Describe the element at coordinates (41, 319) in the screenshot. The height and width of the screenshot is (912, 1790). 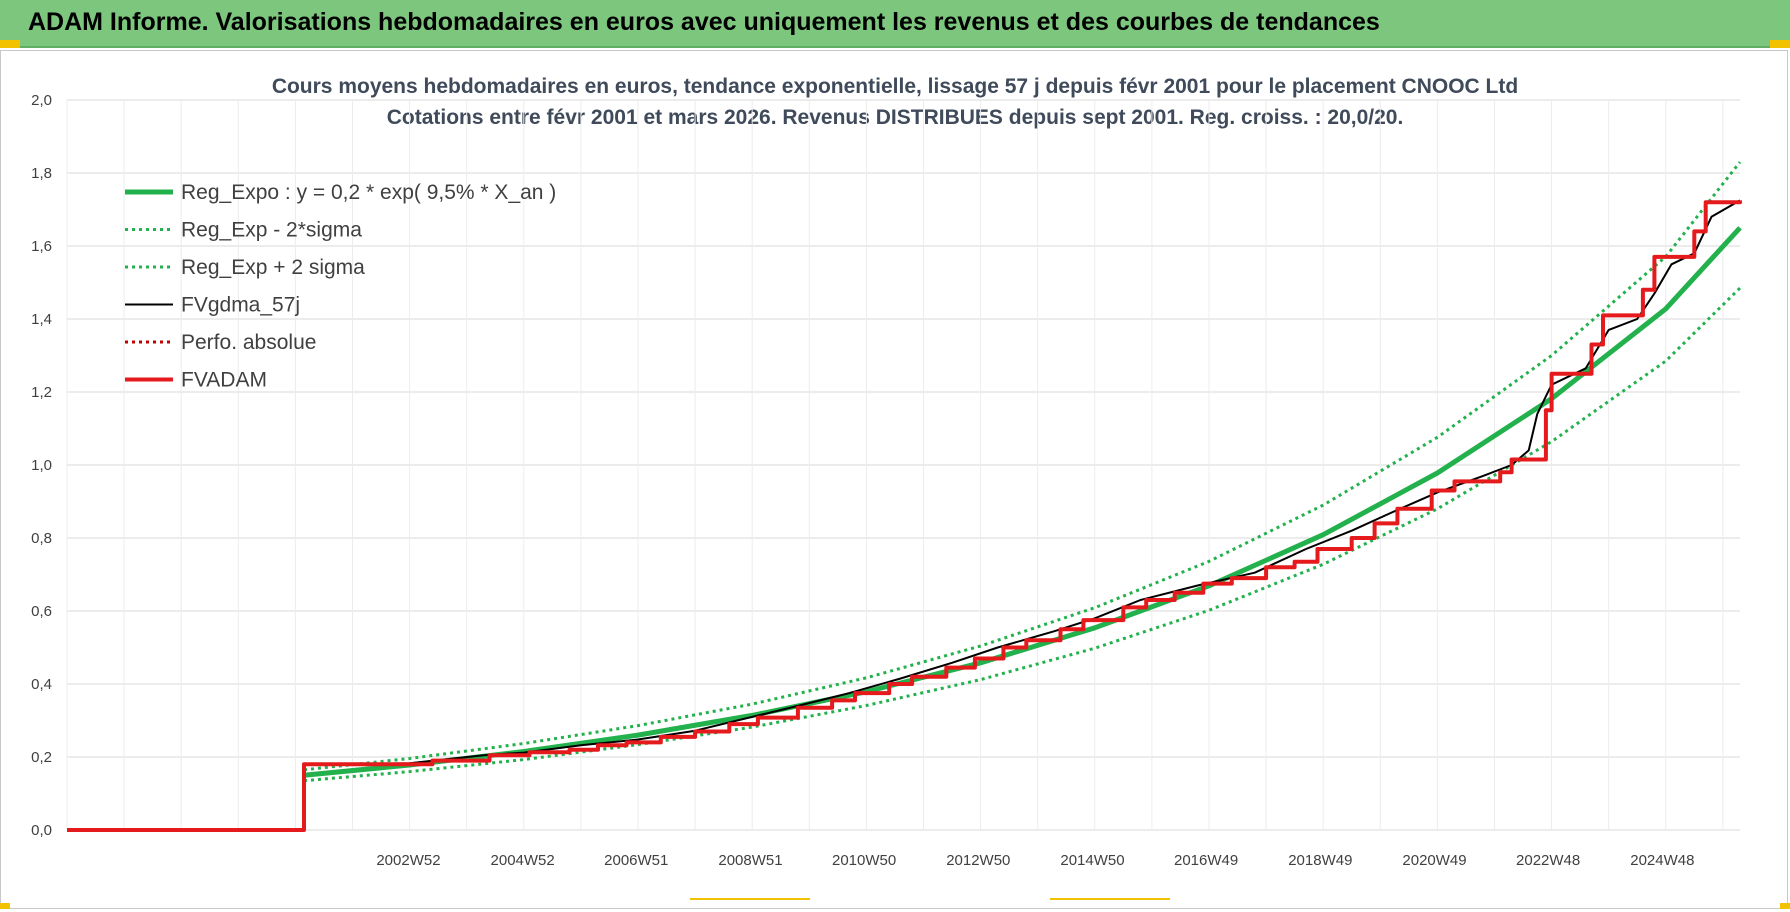
I see `y-tick-label: 1,4` at that location.